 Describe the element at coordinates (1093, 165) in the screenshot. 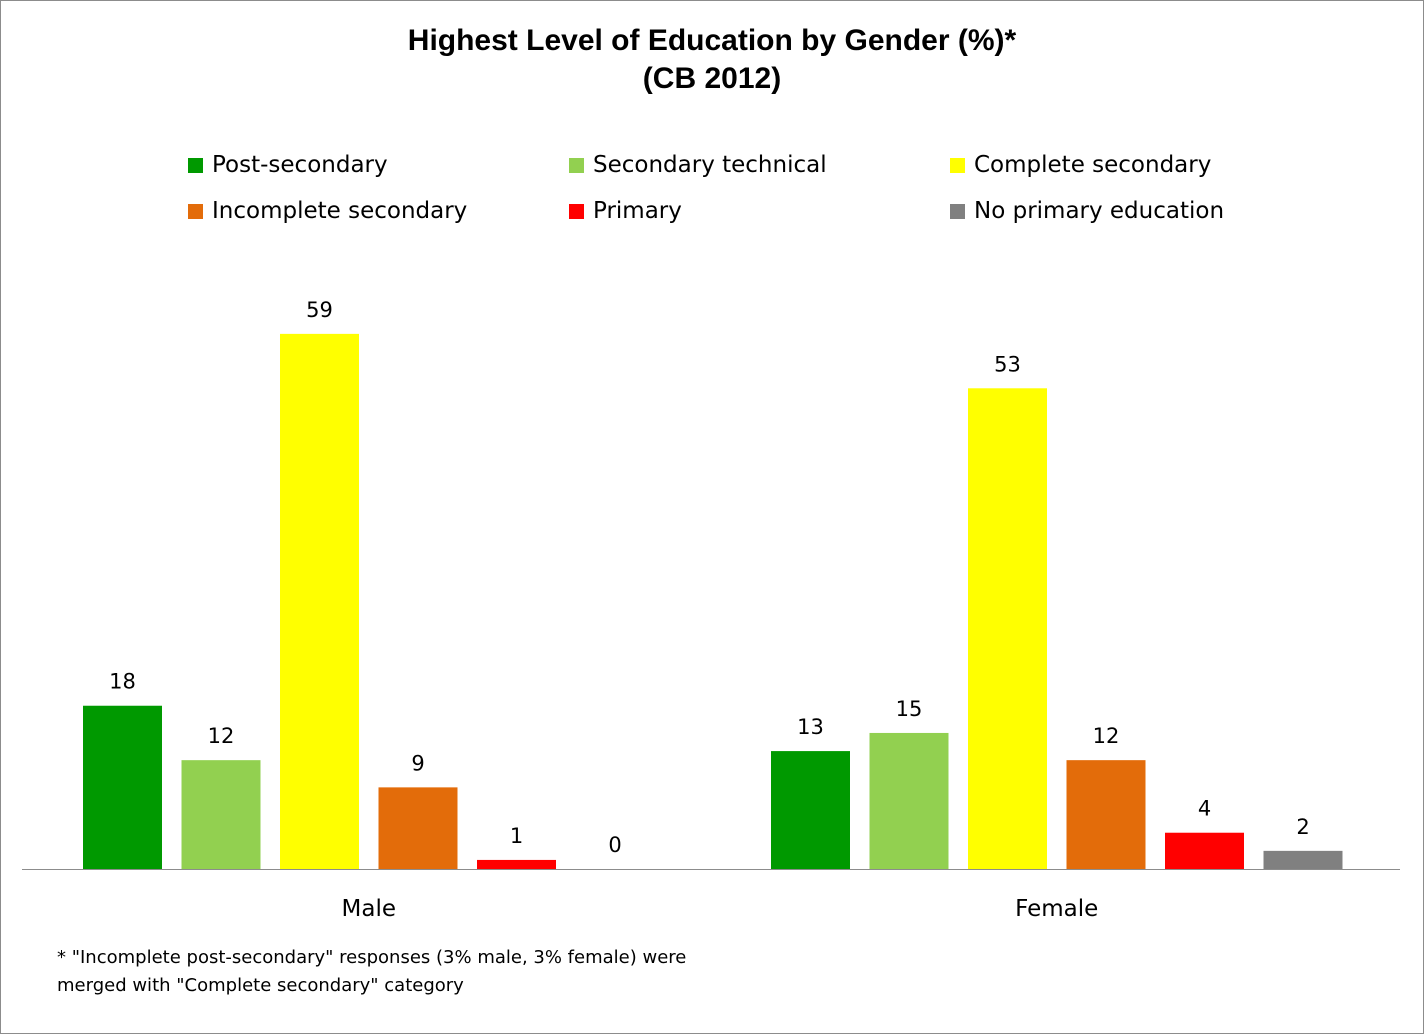

I see `legend-label: Complete secondary` at that location.